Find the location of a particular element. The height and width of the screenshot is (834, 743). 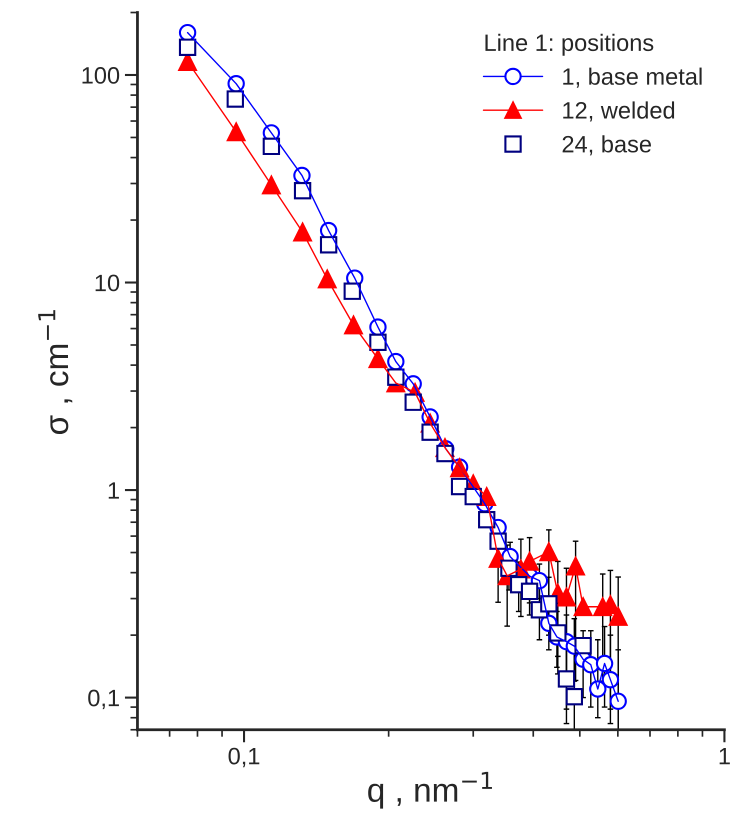

y-tick-label: 0,1 is located at coordinates (103, 700).